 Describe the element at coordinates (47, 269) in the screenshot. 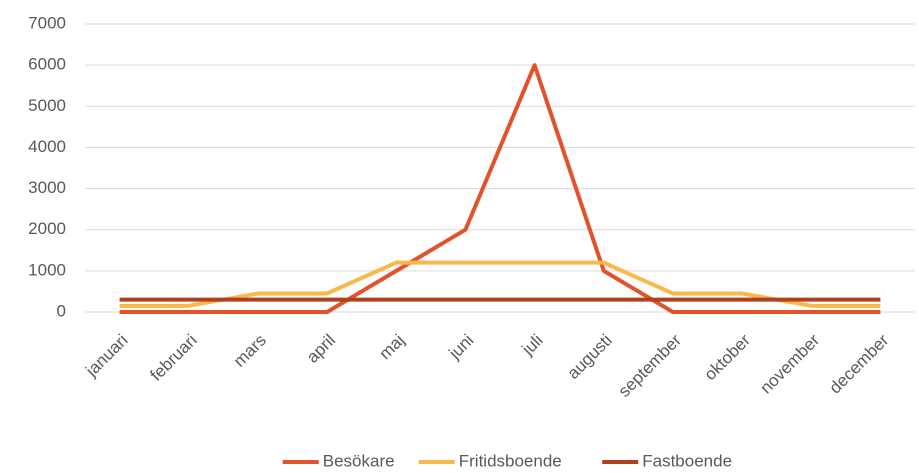

I see `y-tick-label: 1000` at that location.